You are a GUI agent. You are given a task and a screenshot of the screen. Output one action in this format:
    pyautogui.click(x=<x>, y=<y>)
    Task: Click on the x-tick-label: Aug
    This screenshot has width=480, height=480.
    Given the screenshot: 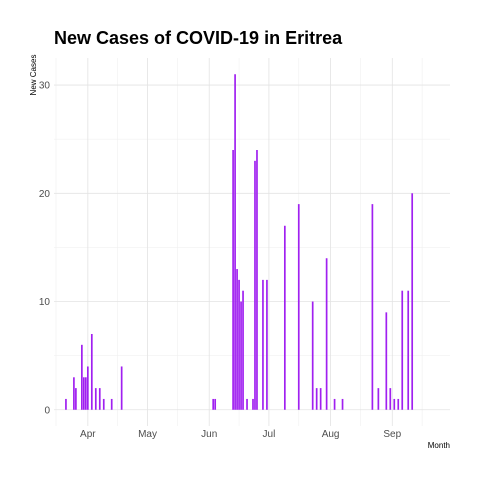 What is the action you would take?
    pyautogui.click(x=331, y=434)
    